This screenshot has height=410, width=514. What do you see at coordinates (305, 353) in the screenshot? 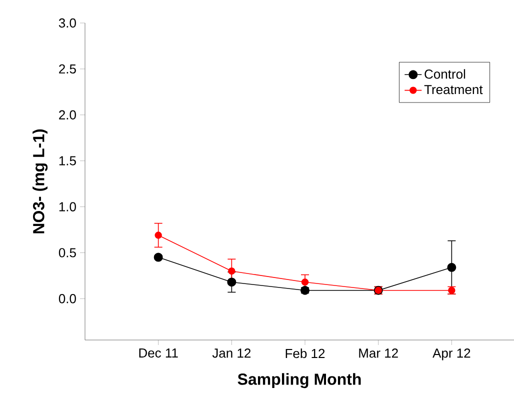
I see `x-tick-label: Feb 12` at bounding box center [305, 353].